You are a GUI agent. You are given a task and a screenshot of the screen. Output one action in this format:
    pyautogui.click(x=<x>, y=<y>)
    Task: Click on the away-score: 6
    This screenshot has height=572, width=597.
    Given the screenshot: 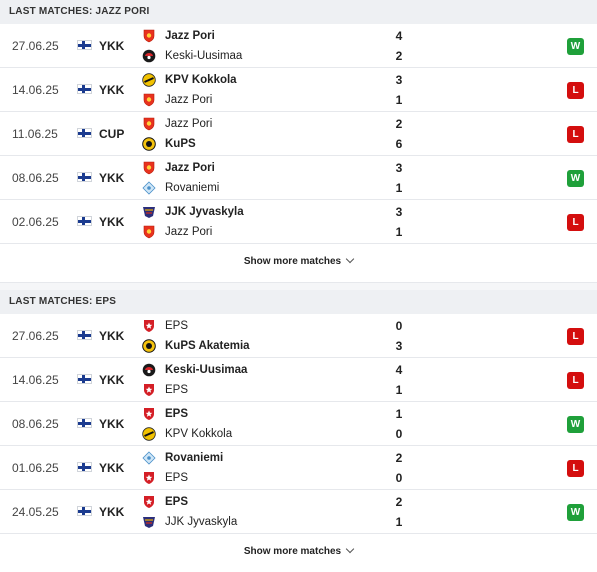 What is the action you would take?
    pyautogui.click(x=399, y=144)
    